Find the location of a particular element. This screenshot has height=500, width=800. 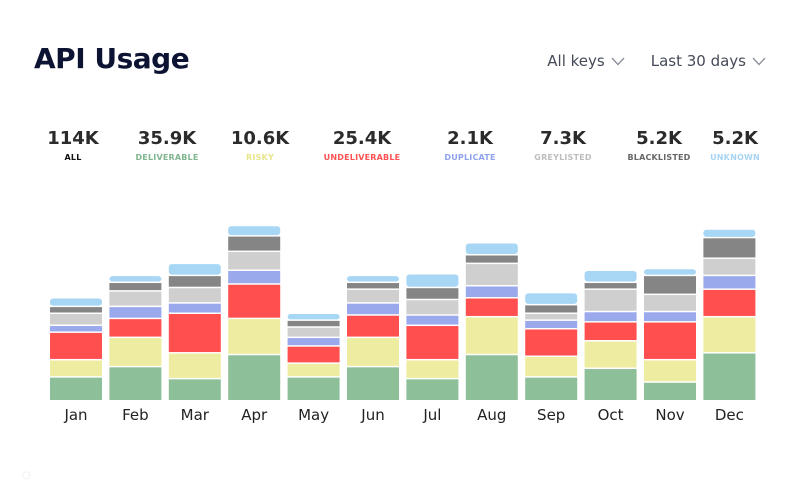

bar-group-jun is located at coordinates (373, 338).